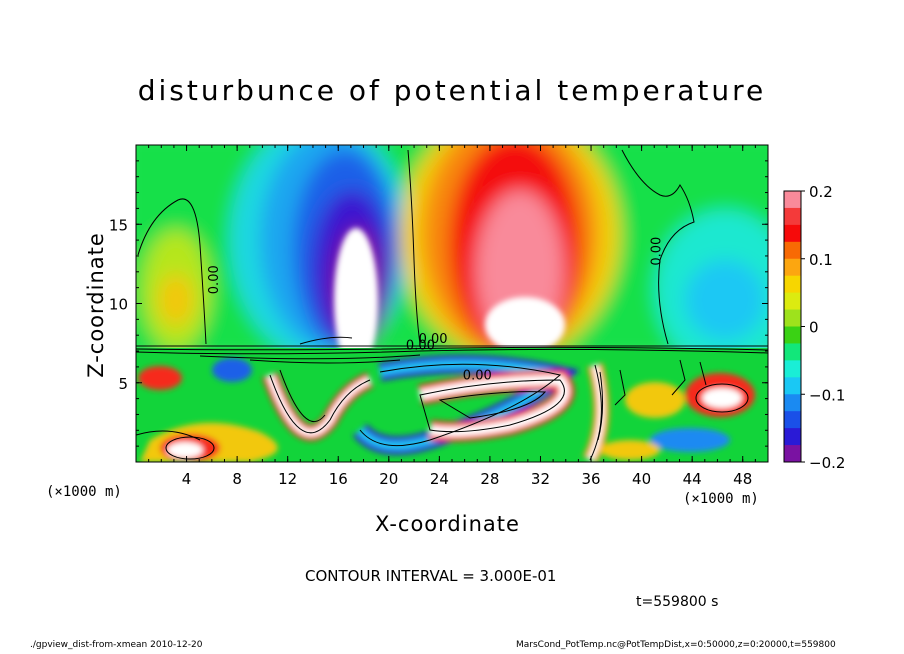 The height and width of the screenshot is (654, 904). I want to click on x-tick-label: 20, so click(388, 479).